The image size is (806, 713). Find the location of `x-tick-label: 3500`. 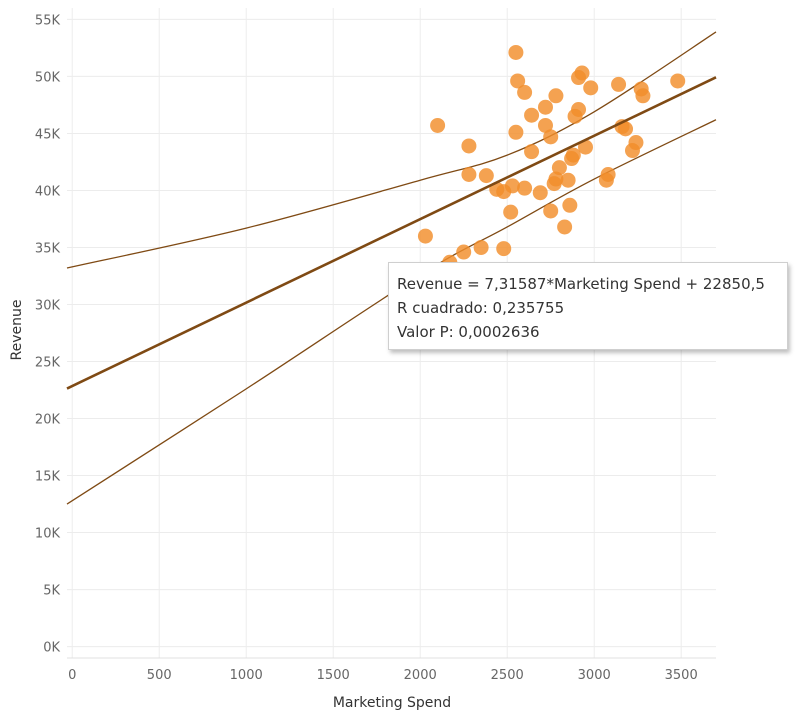

x-tick-label: 3500 is located at coordinates (681, 675).